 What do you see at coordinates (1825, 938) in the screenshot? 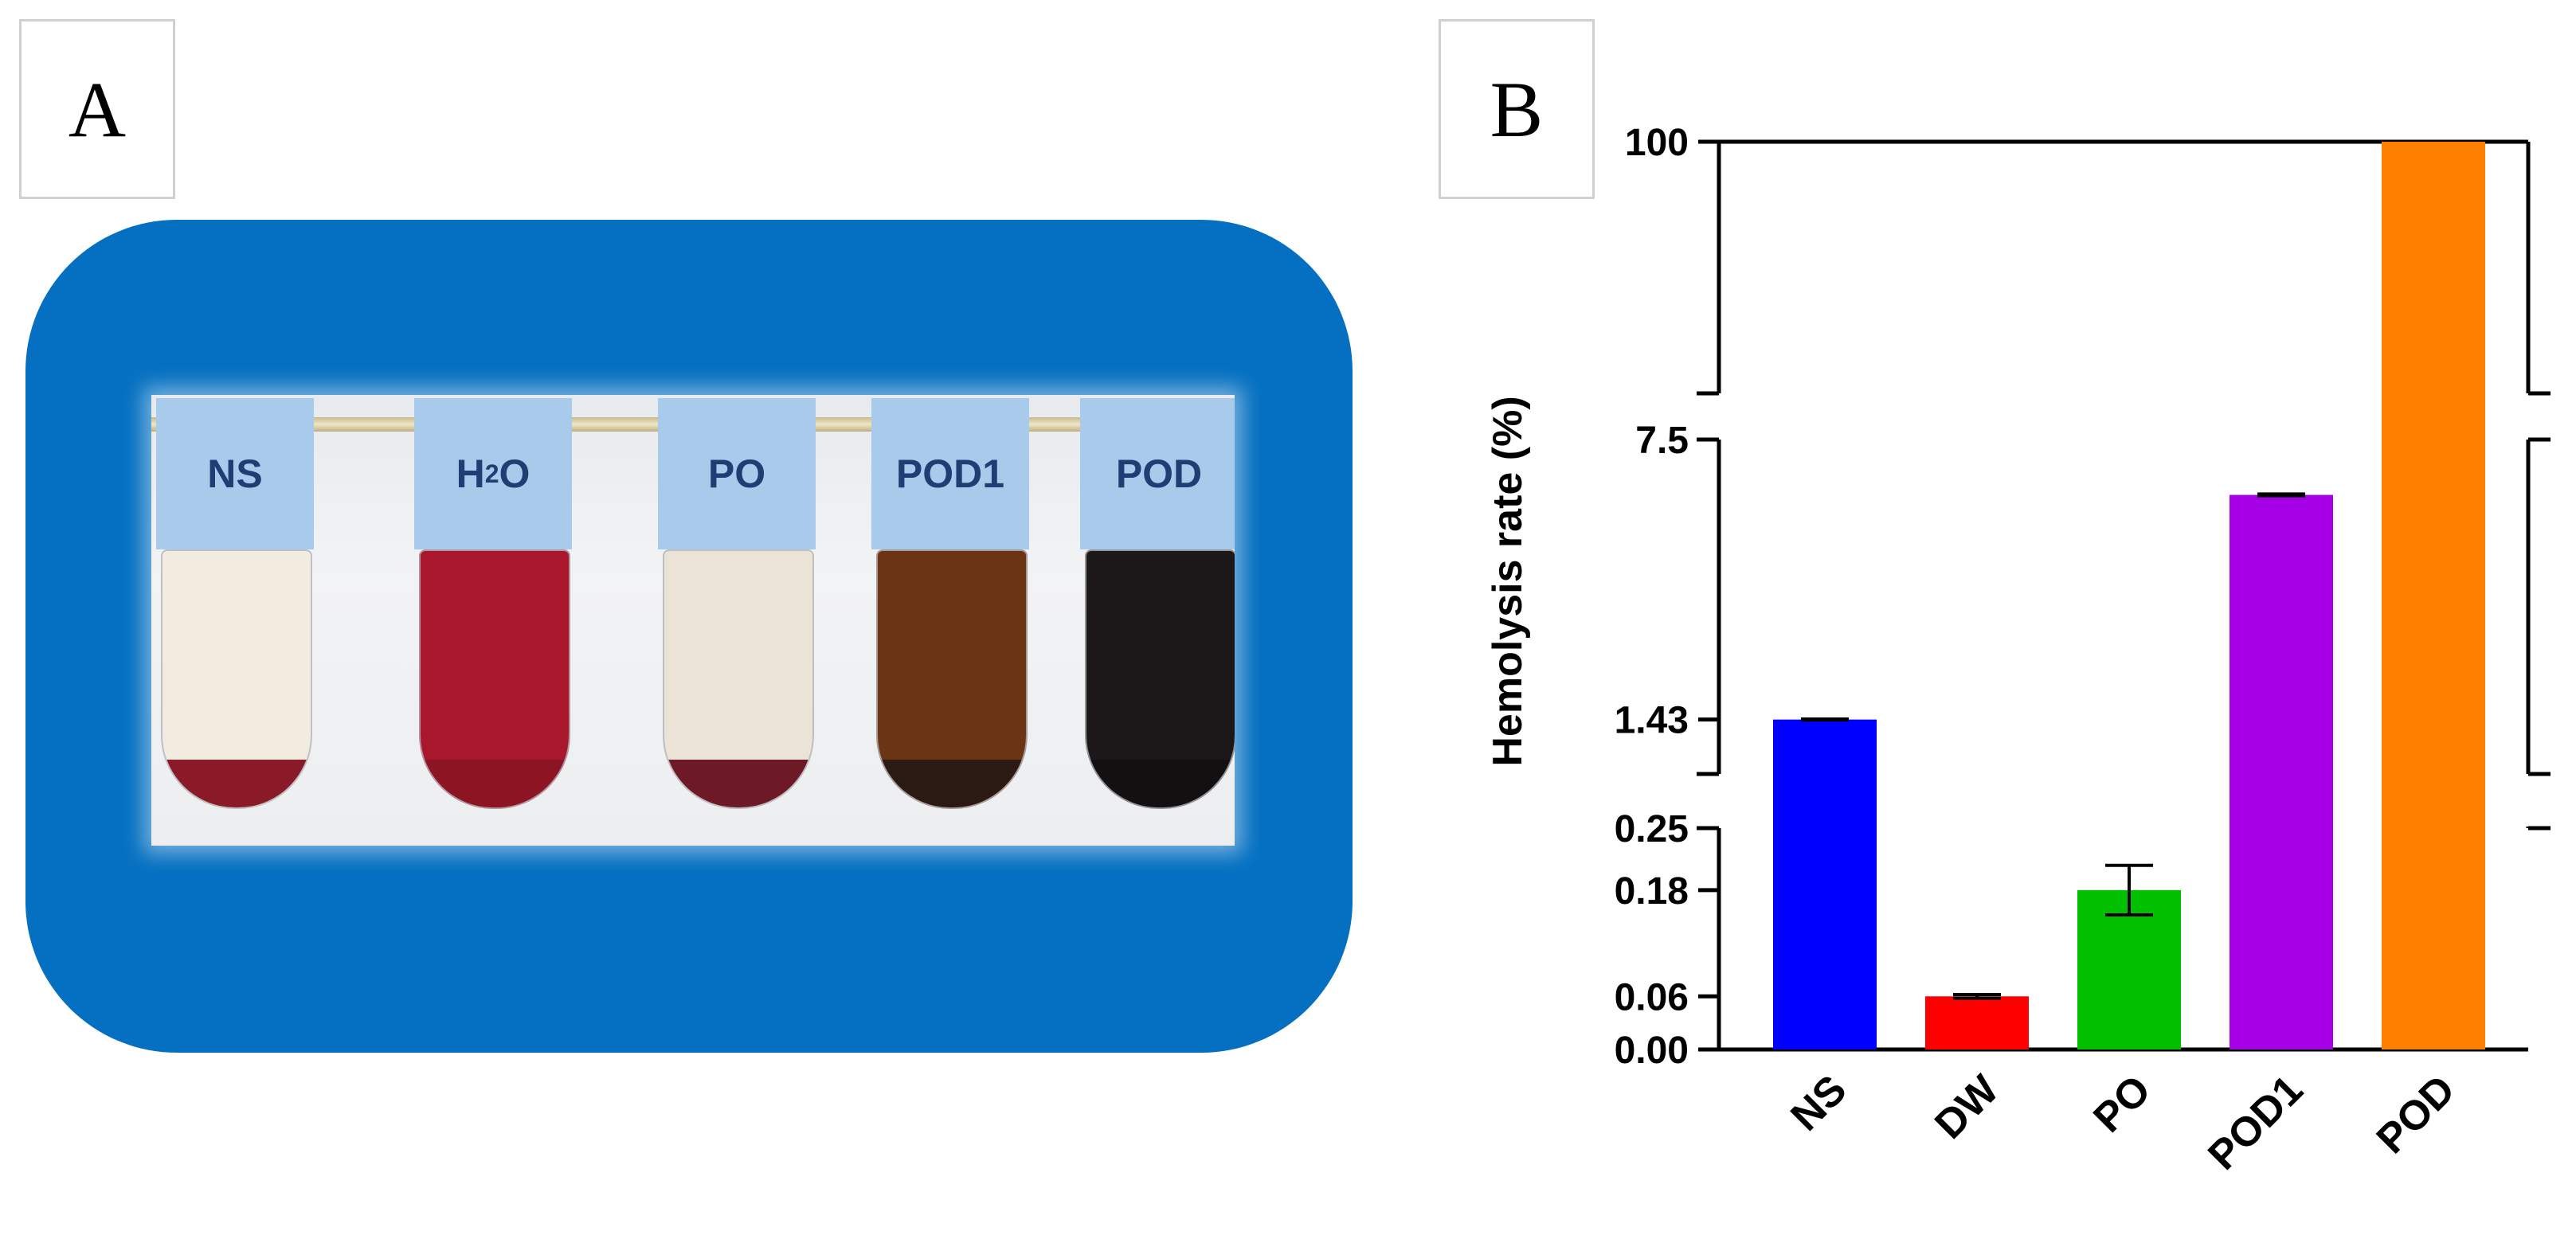
I see `bar-ns-seg0` at bounding box center [1825, 938].